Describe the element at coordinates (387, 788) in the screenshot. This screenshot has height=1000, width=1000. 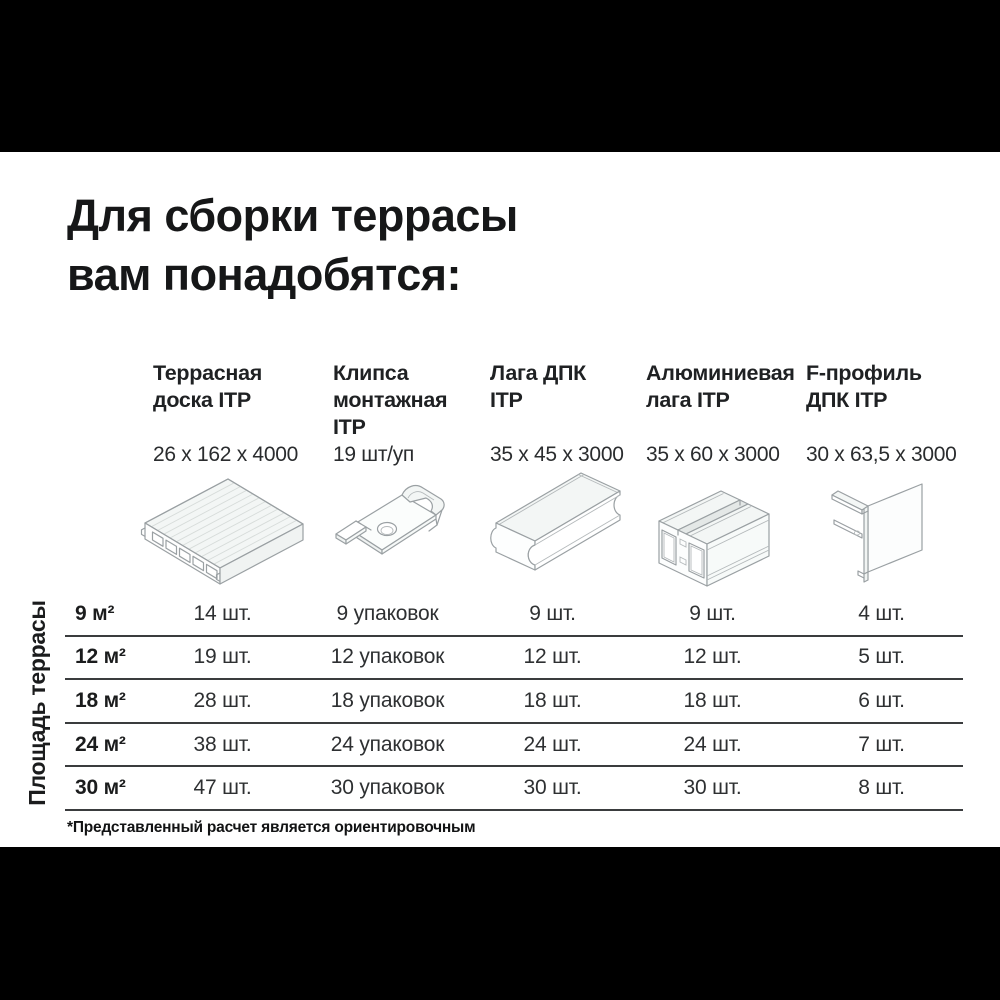
I see `qty-mounting-clips: 30 упаковок` at that location.